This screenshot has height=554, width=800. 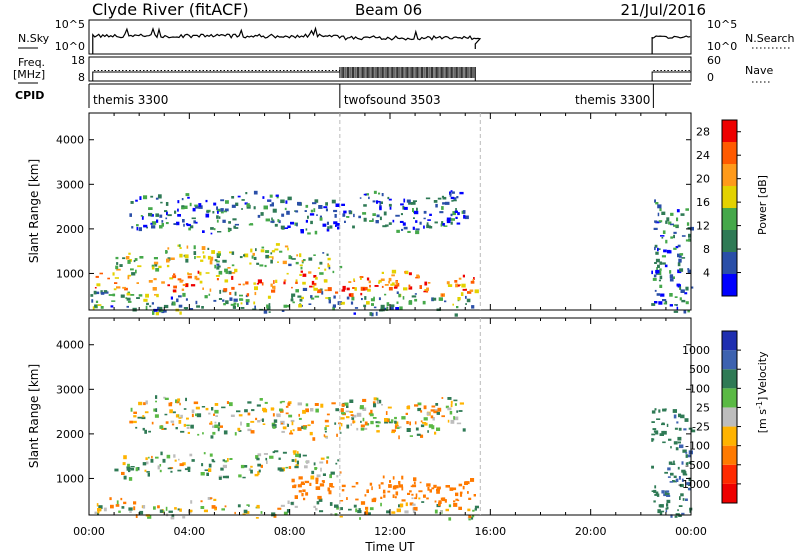 I want to click on x-axis-label: Time UT, so click(x=389, y=547).